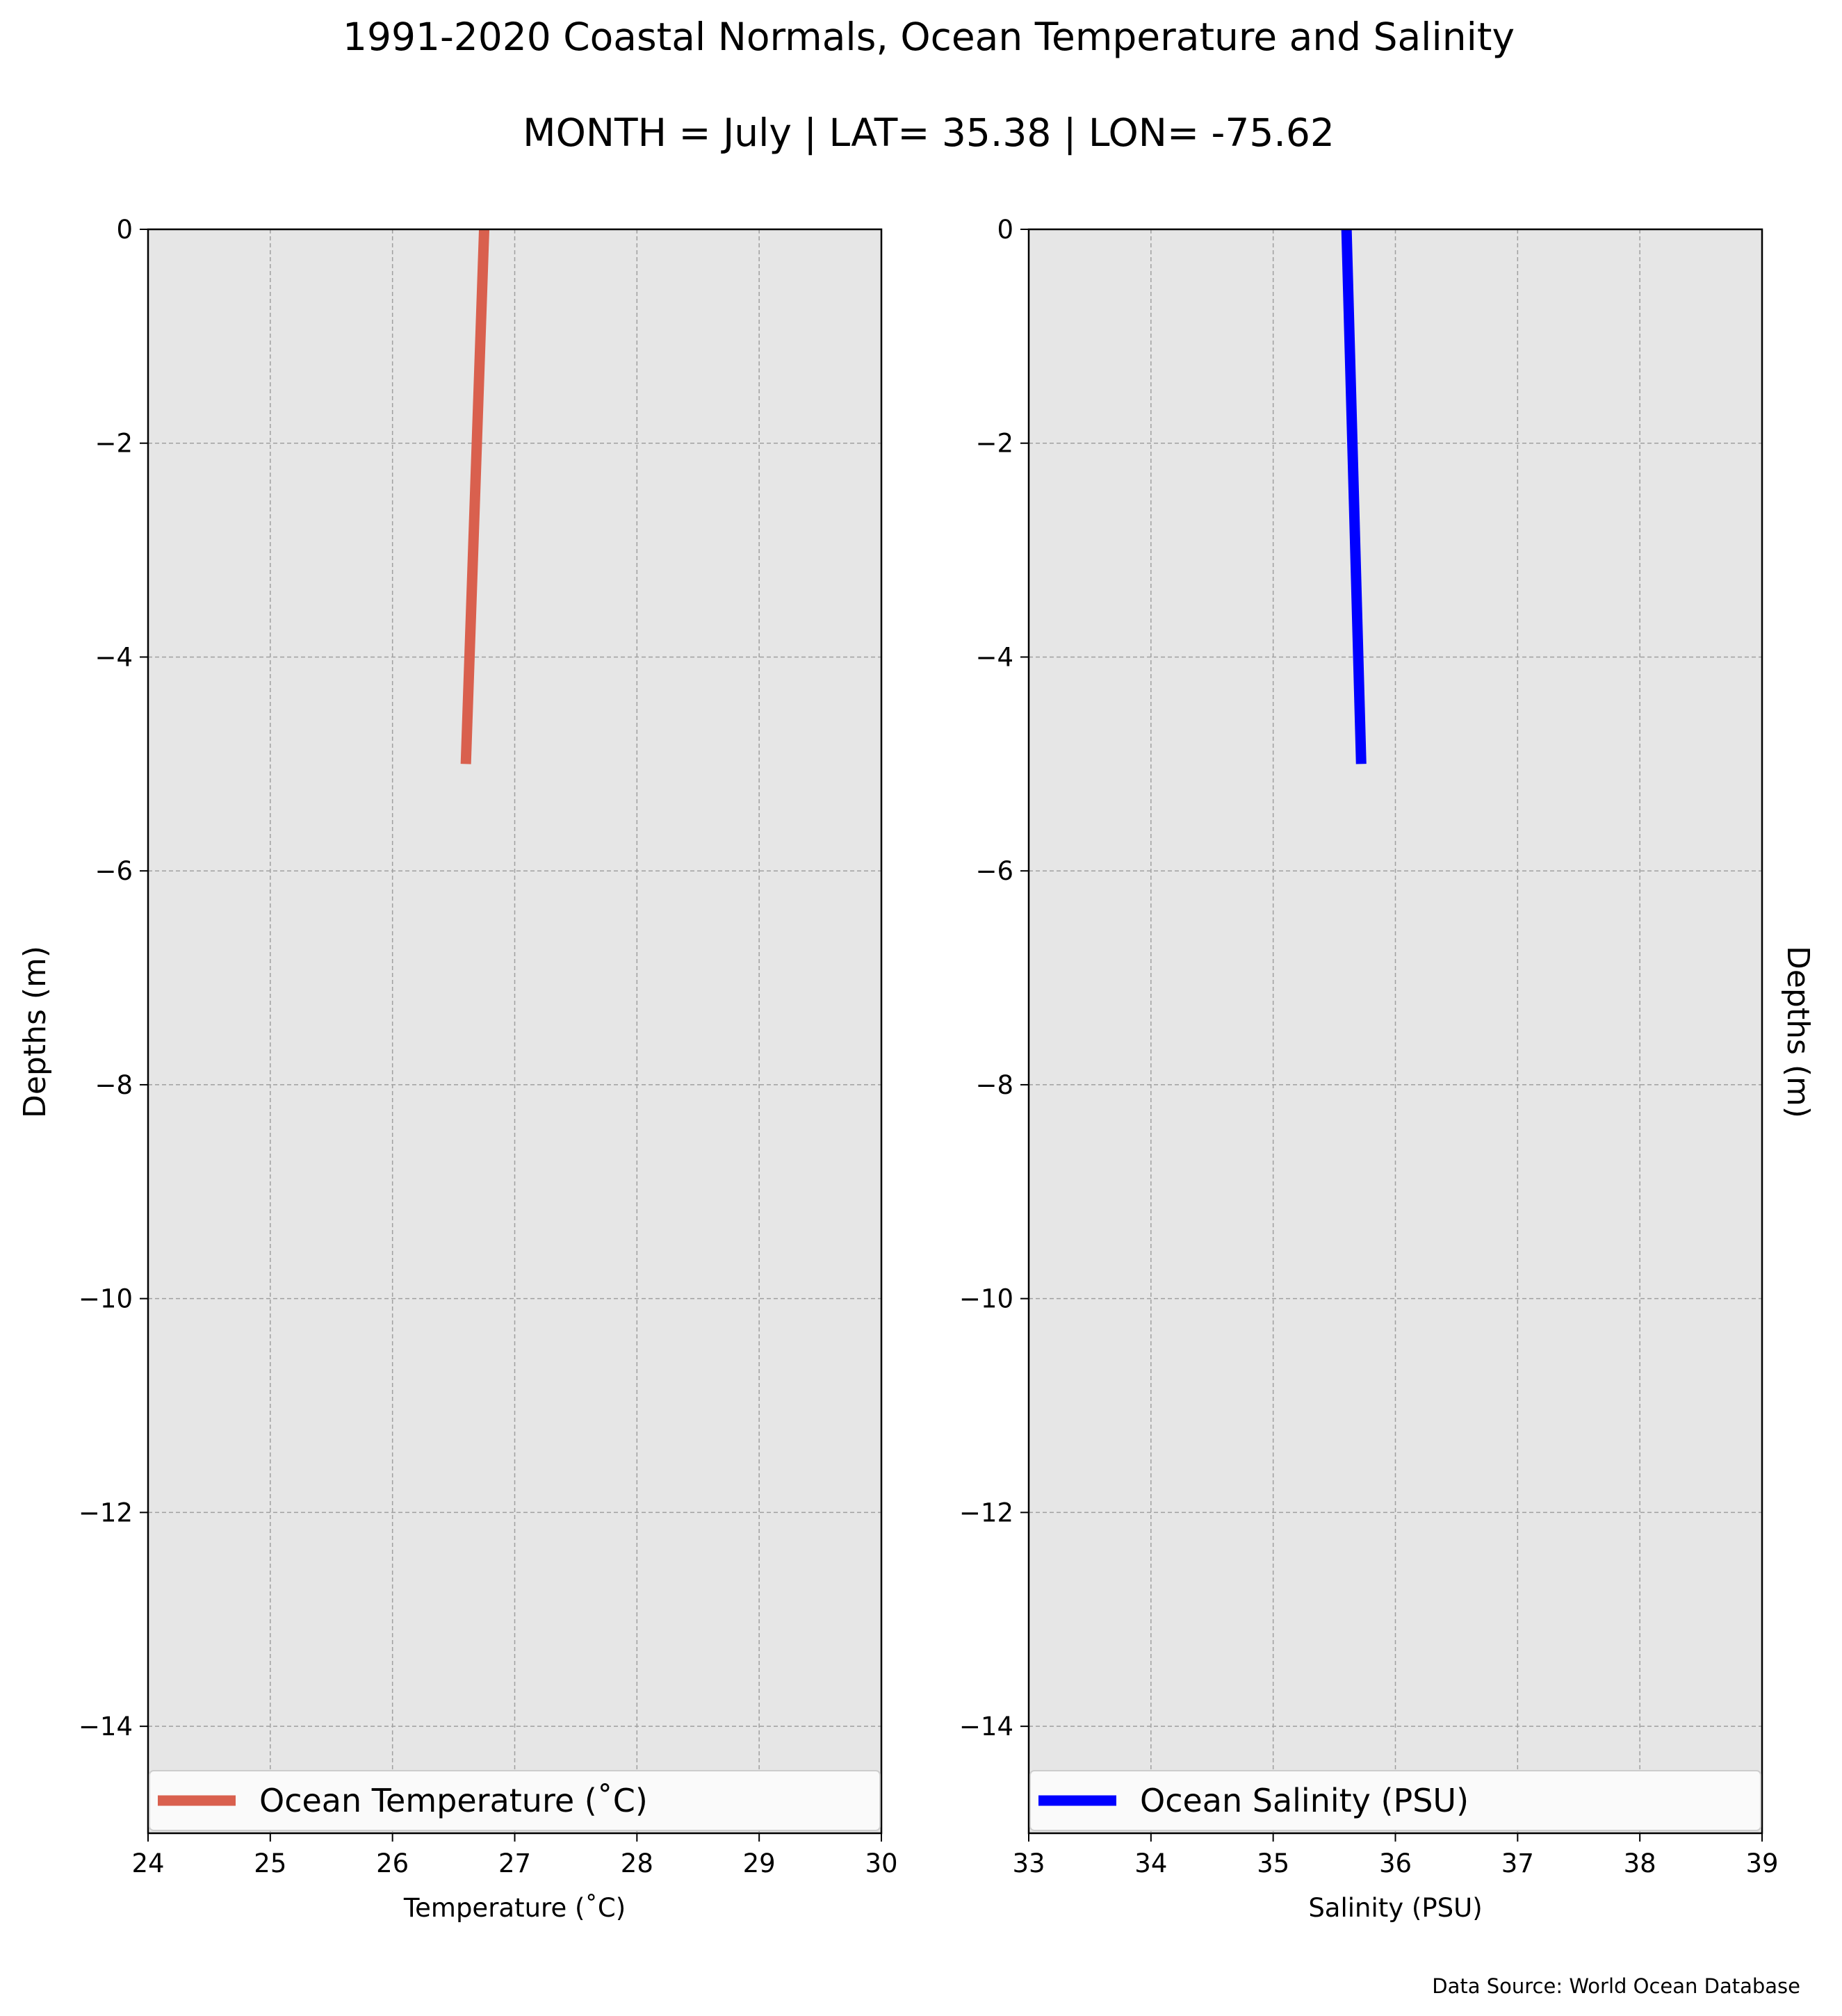  What do you see at coordinates (1395, 1908) in the screenshot?
I see `x-axis-label: Salinity (PSU)` at bounding box center [1395, 1908].